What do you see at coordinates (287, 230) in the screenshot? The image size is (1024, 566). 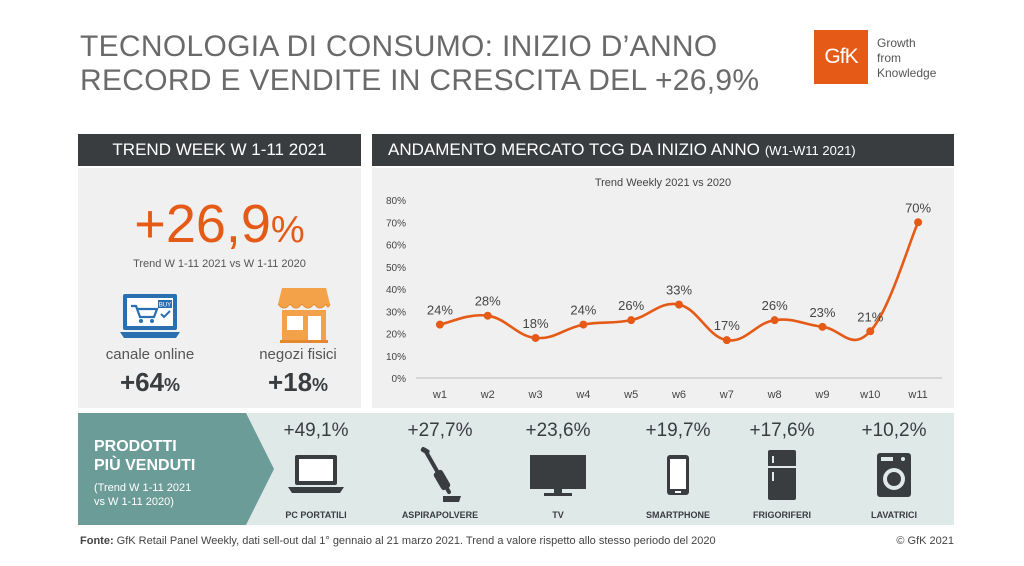 I see `kpi-unit: %` at bounding box center [287, 230].